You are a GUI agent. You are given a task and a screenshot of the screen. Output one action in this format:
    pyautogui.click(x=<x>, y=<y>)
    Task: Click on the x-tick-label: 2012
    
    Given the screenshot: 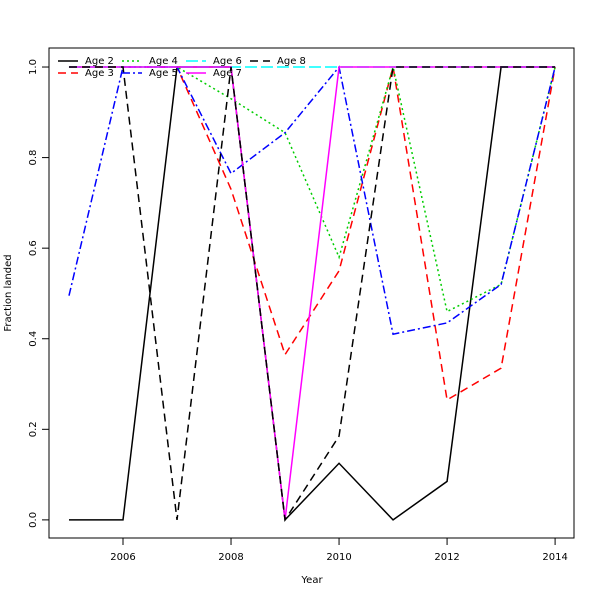 What is the action you would take?
    pyautogui.click(x=446, y=557)
    